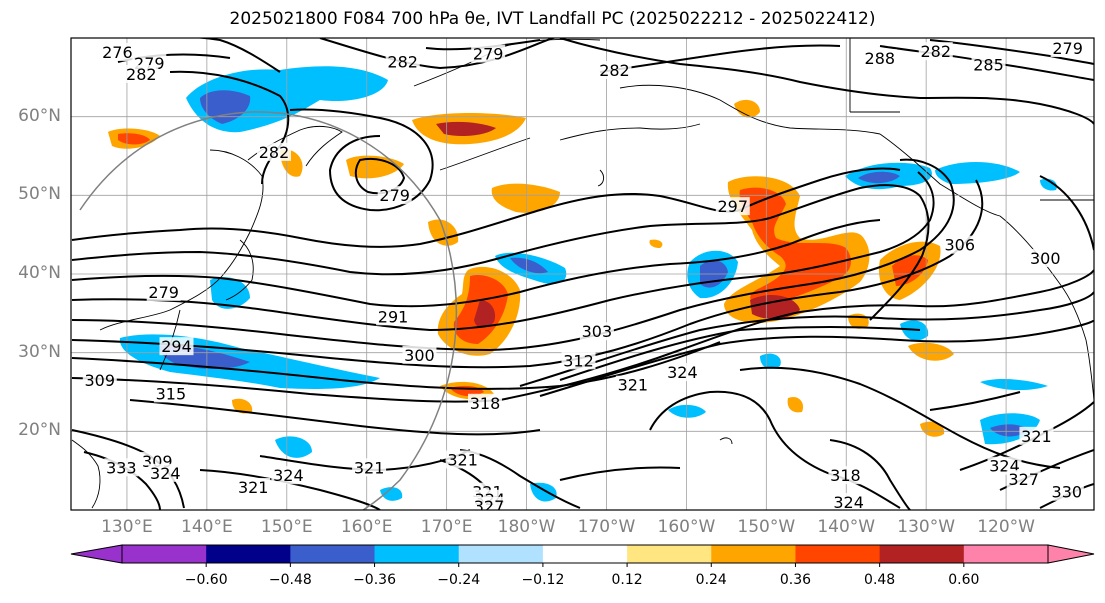 This screenshot has height=603, width=1105. I want to click on contour-label: 288, so click(880, 58).